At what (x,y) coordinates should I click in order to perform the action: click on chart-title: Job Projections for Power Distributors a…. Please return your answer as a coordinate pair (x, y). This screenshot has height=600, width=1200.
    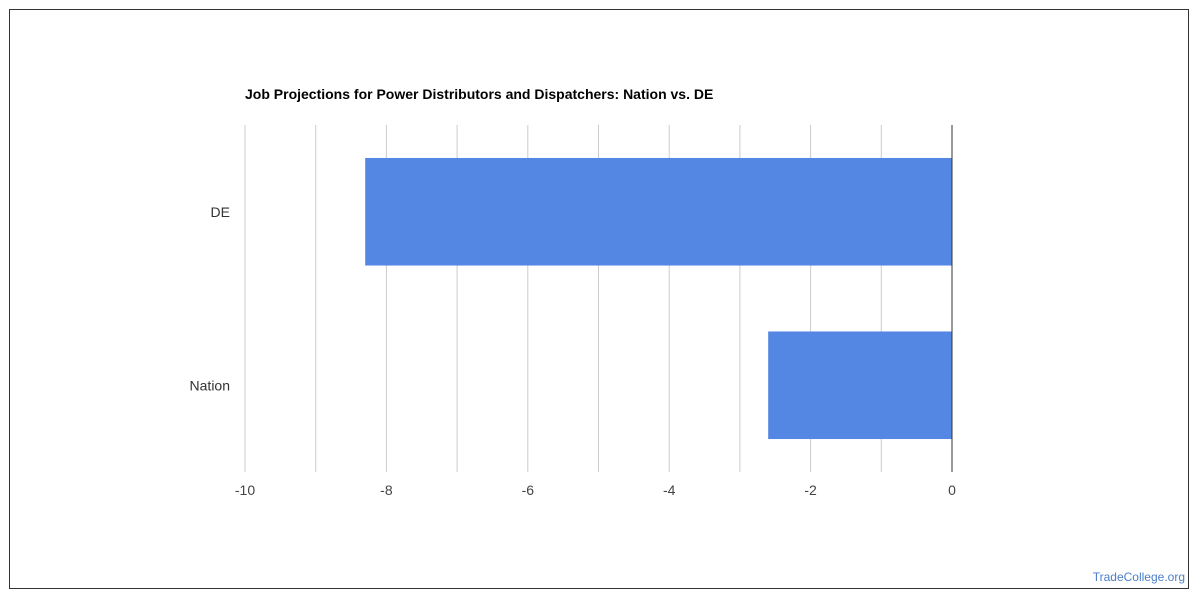
    Looking at the image, I should click on (479, 94).